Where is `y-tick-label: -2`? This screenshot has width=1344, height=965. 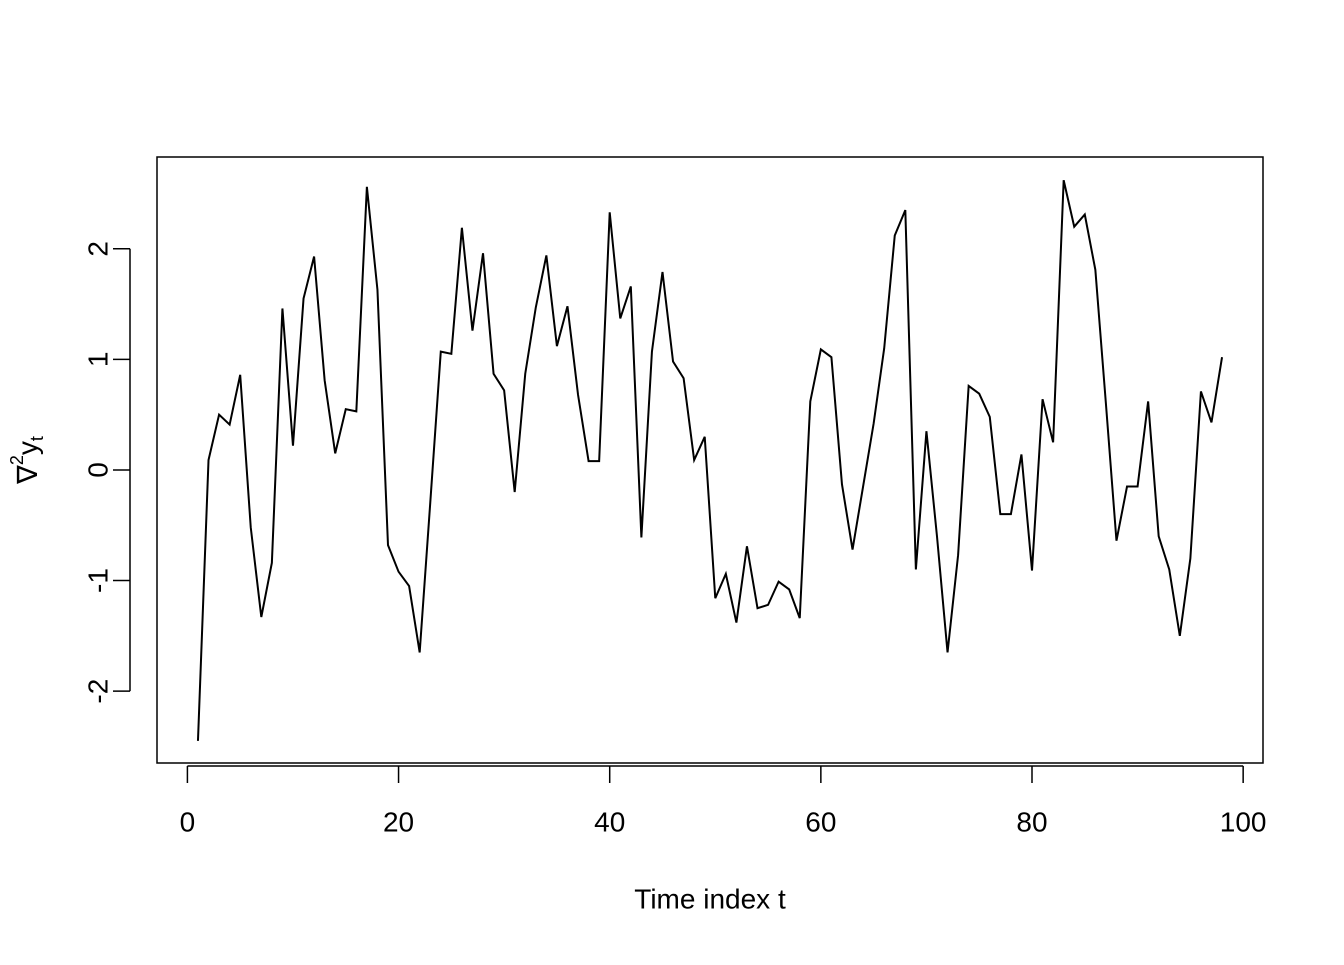 y-tick-label: -2 is located at coordinates (97, 691).